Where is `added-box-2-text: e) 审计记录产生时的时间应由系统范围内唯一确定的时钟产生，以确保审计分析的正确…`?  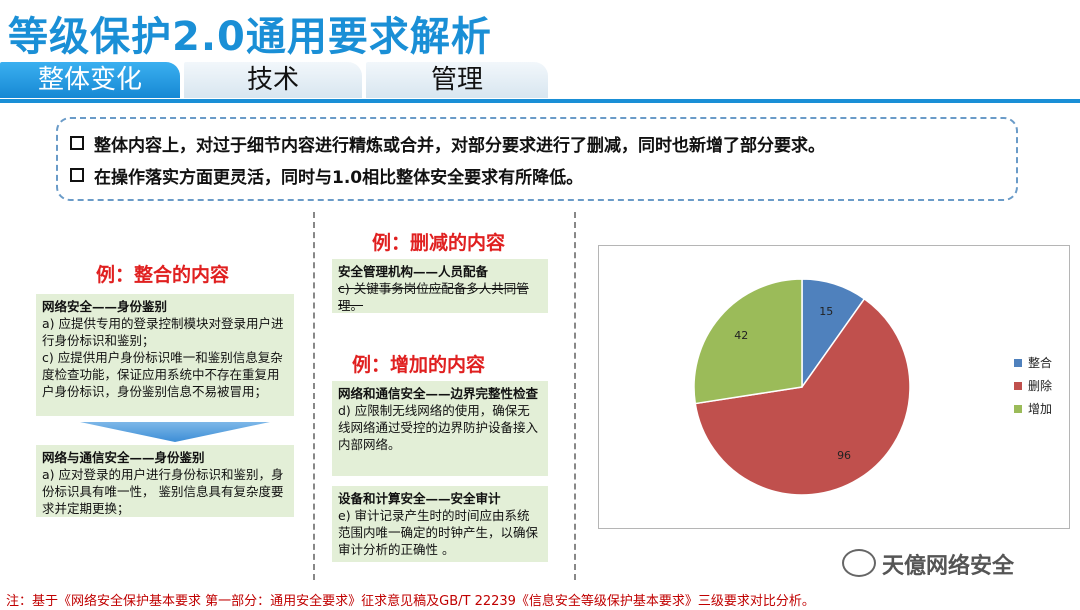 added-box-2-text: e) 审计记录产生时的时间应由系统范围内唯一确定的时钟产生，以确保审计分析的正确… is located at coordinates (438, 532).